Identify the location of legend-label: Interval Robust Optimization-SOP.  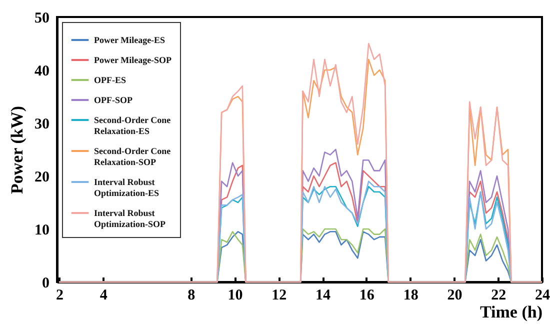
(130, 218).